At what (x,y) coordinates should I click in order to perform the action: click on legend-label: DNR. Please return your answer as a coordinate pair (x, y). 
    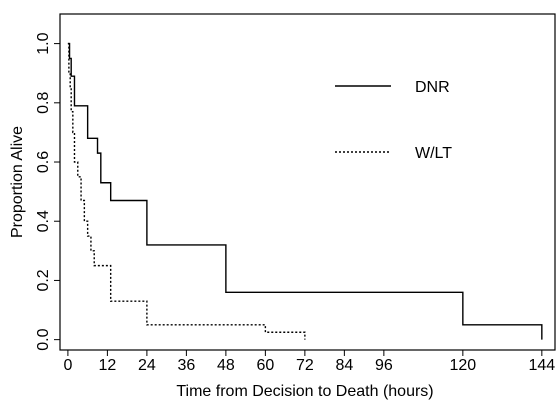
    Looking at the image, I should click on (432, 87).